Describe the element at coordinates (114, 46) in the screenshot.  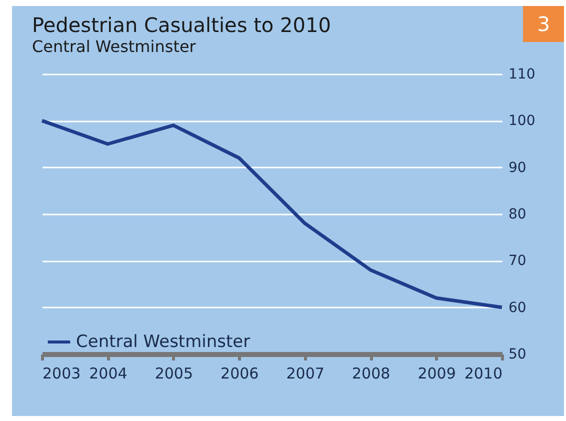
I see `chart-subtitle: Central Westminster` at that location.